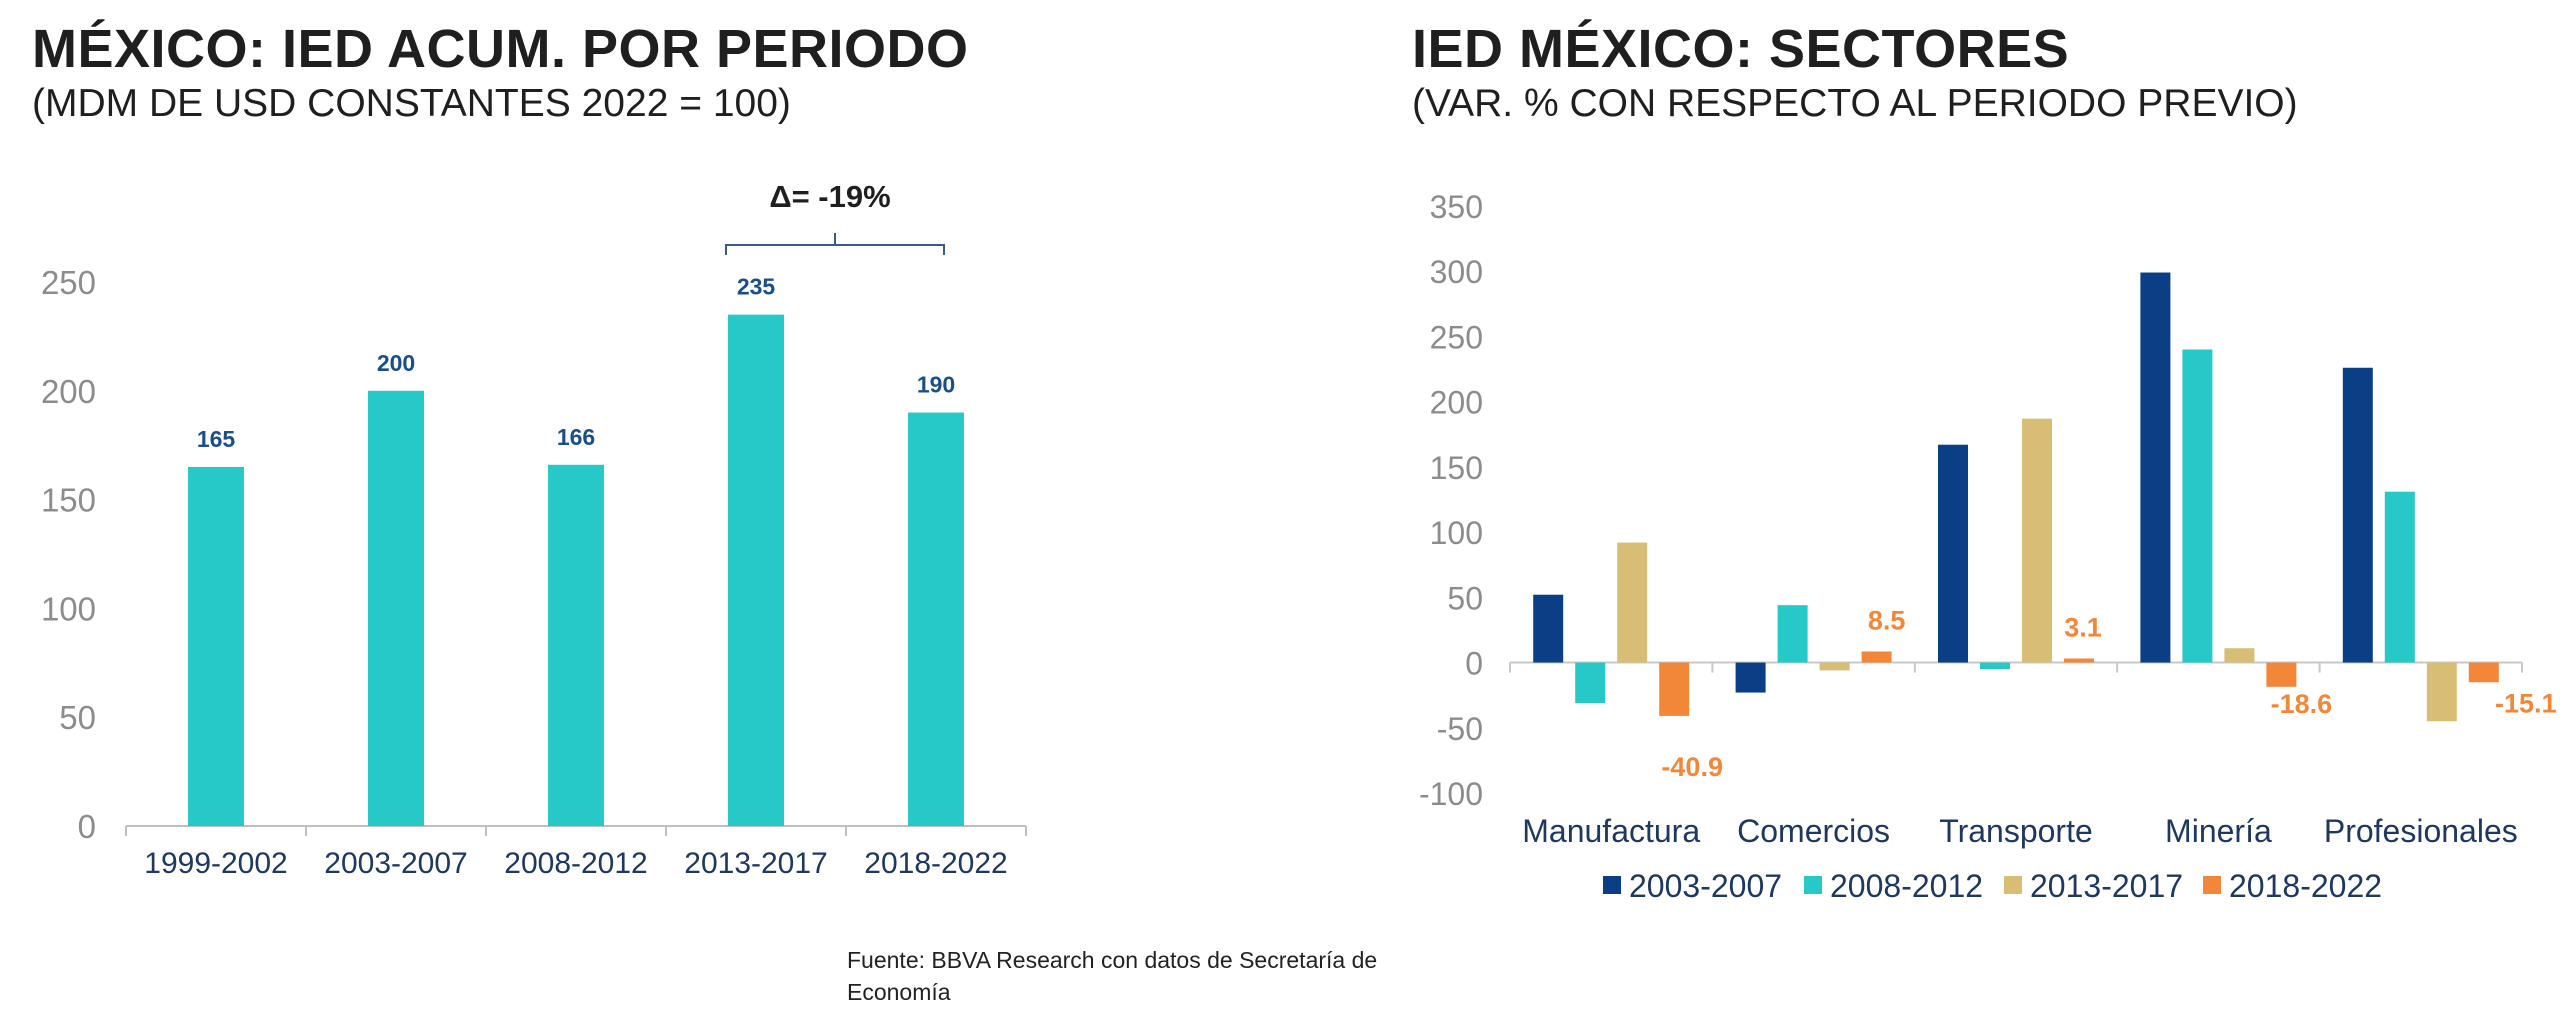 Image resolution: width=2560 pixels, height=1018 pixels. I want to click on right-highlight-value-label: 3.1, so click(2083, 628).